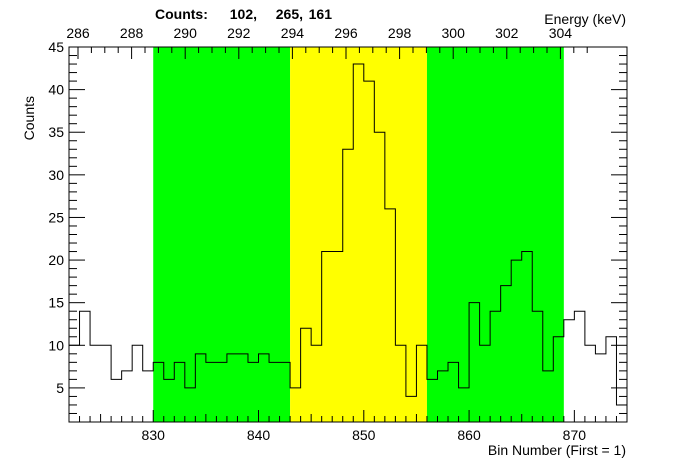  Describe the element at coordinates (56, 90) in the screenshot. I see `y-tick-label: 40` at that location.